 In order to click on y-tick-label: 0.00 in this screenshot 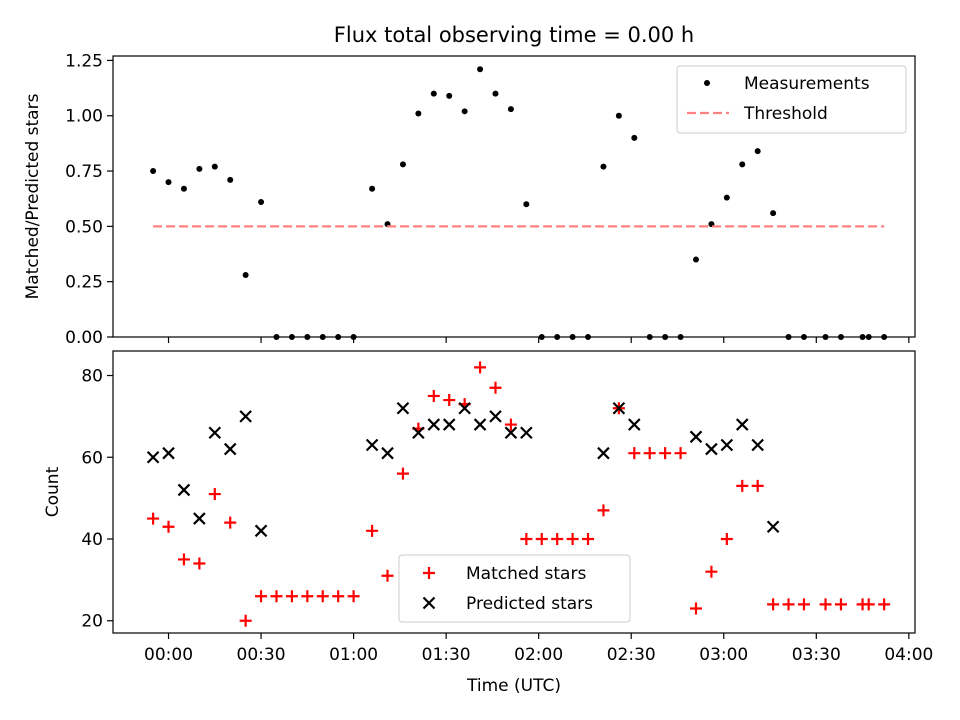, I will do `click(84, 338)`.